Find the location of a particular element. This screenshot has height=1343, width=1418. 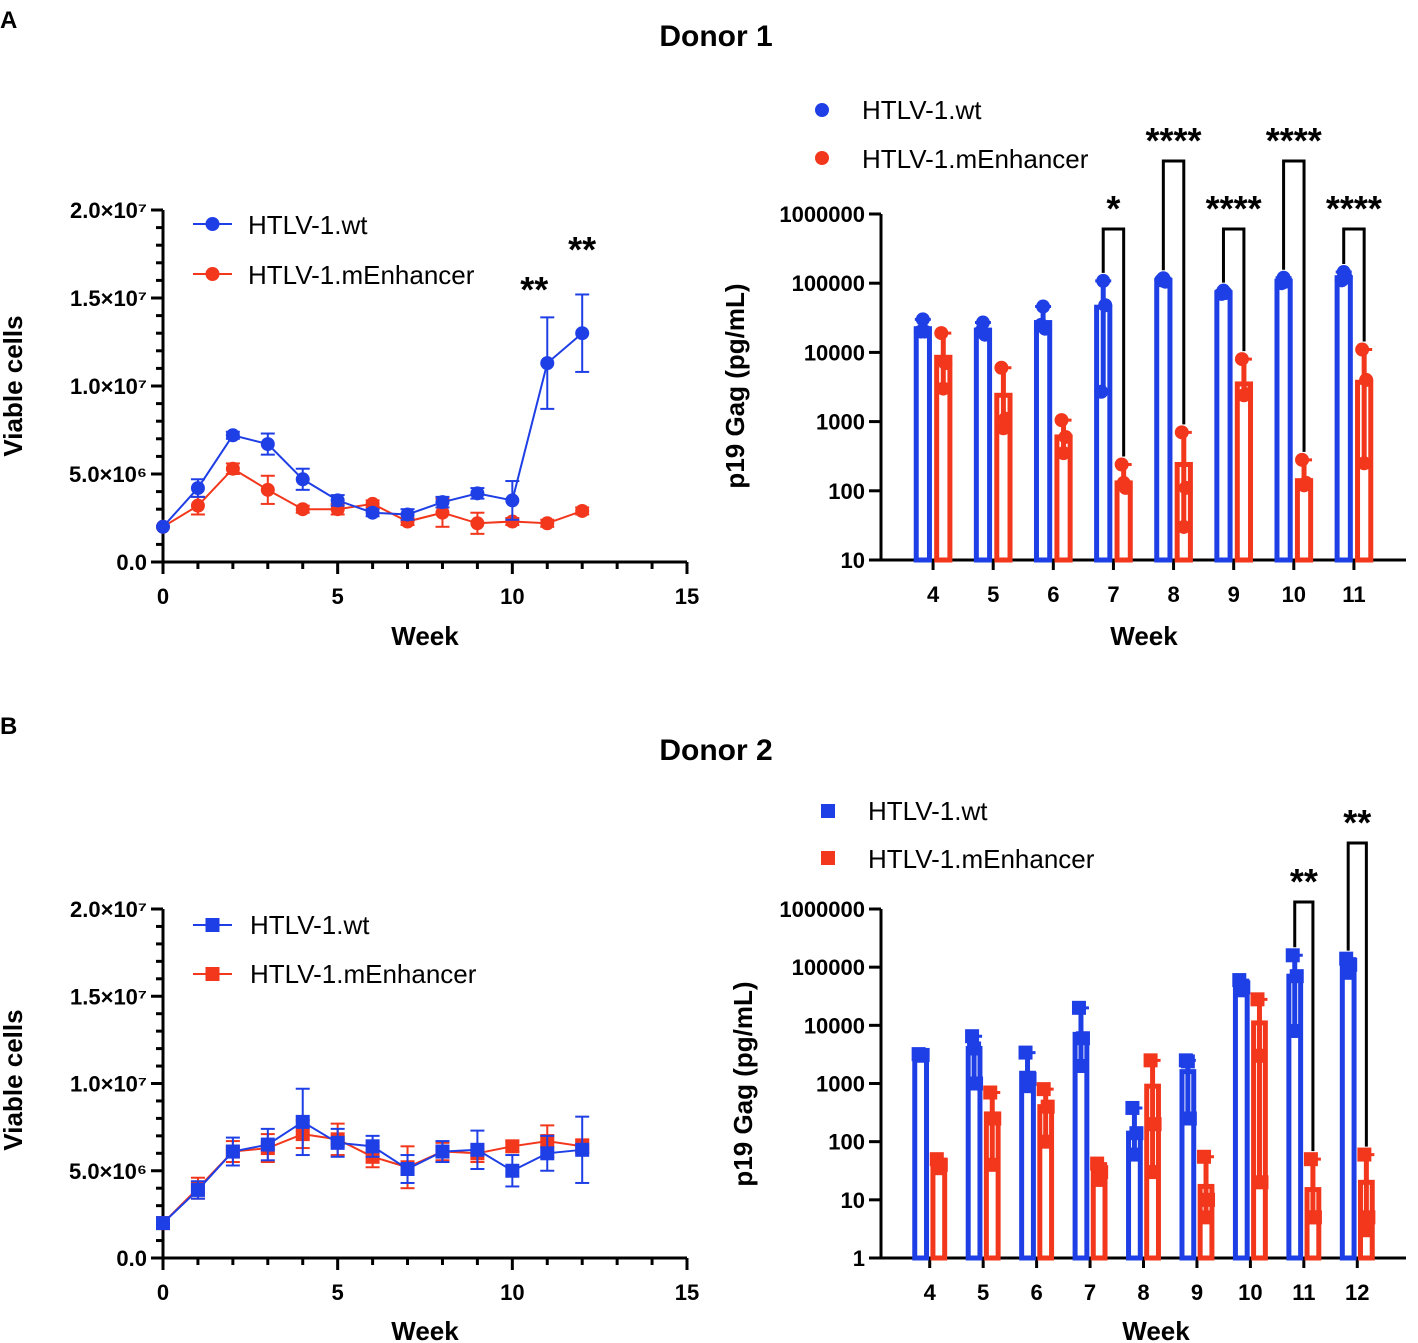

legend-label-wt: HTLV-1.wt is located at coordinates (928, 811).